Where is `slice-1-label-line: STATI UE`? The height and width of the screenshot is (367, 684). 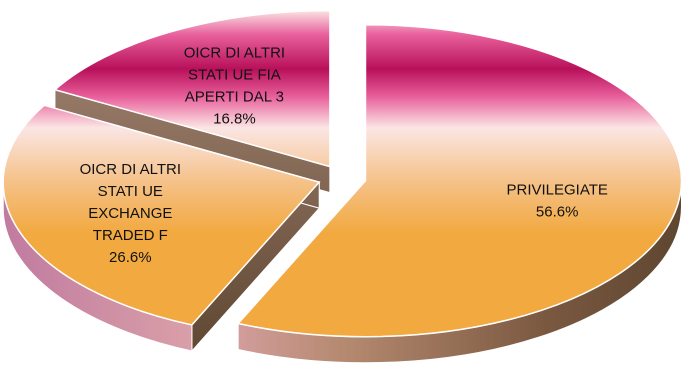
slice-1-label-line: STATI UE is located at coordinates (130, 191).